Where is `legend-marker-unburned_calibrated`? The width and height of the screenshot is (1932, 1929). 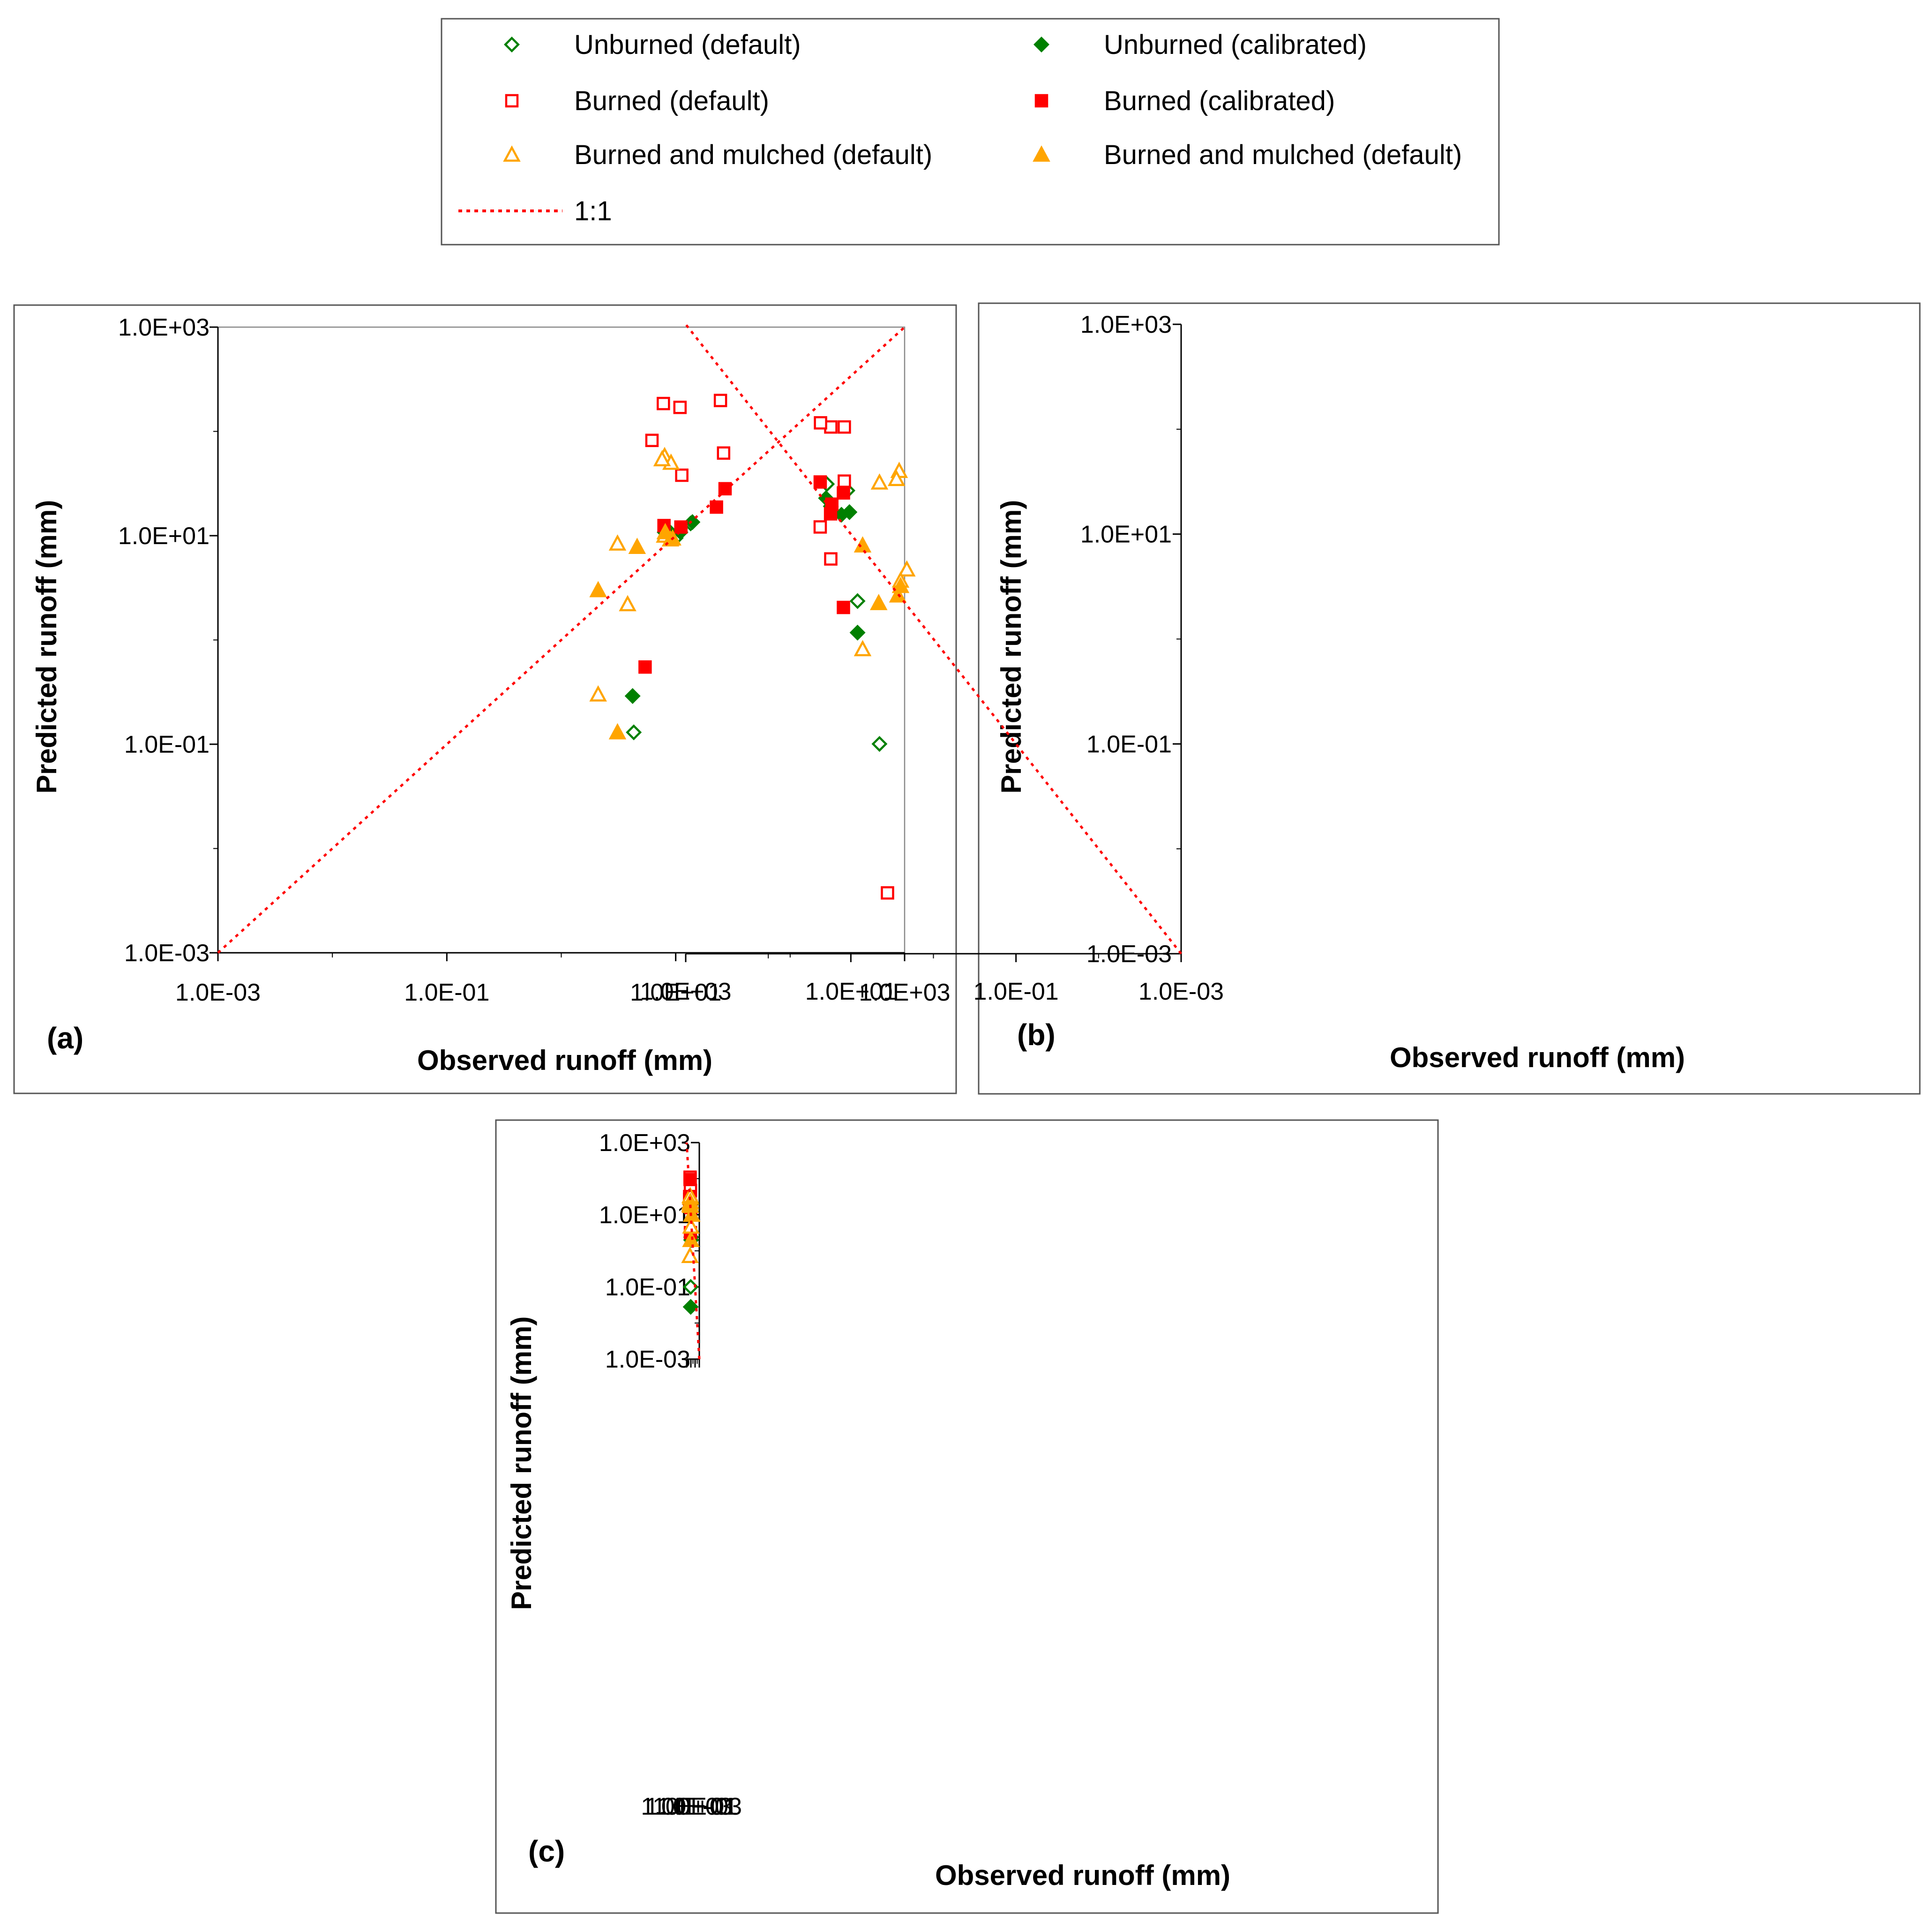 legend-marker-unburned_calibrated is located at coordinates (1041, 44).